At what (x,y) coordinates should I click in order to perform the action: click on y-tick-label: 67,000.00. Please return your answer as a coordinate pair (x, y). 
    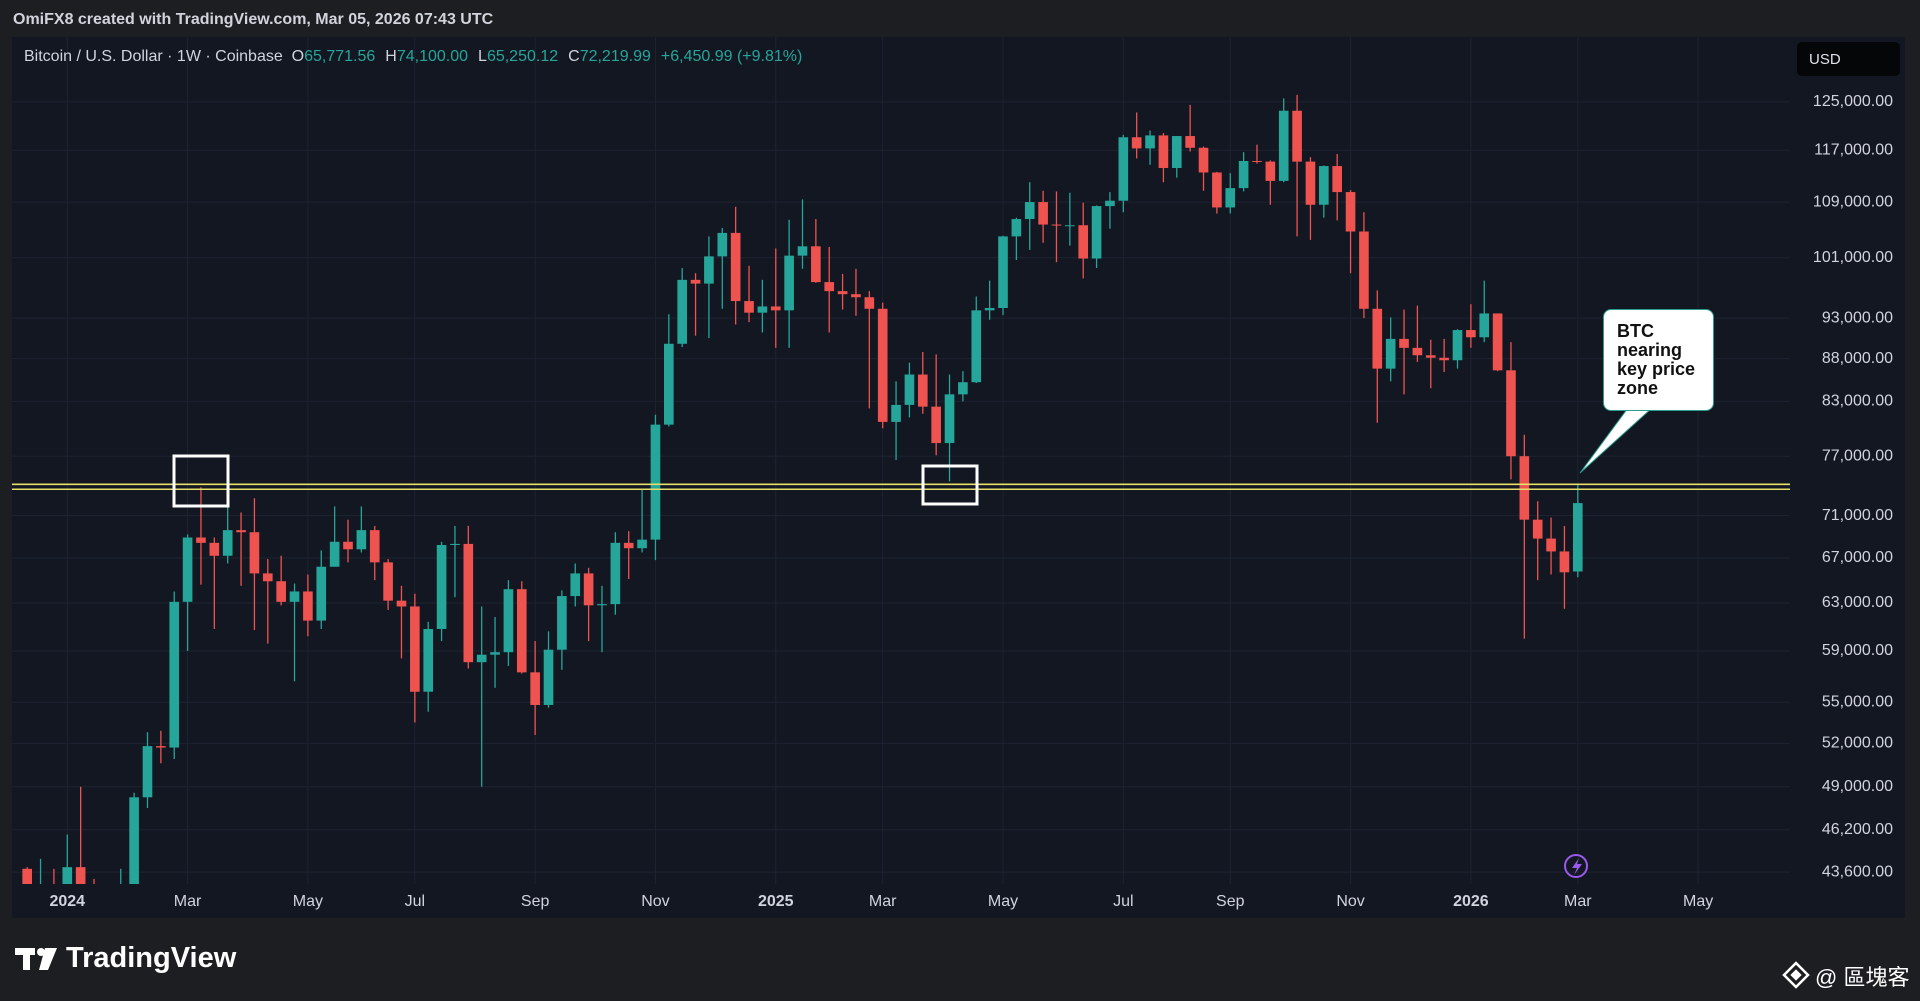
    Looking at the image, I should click on (1857, 557).